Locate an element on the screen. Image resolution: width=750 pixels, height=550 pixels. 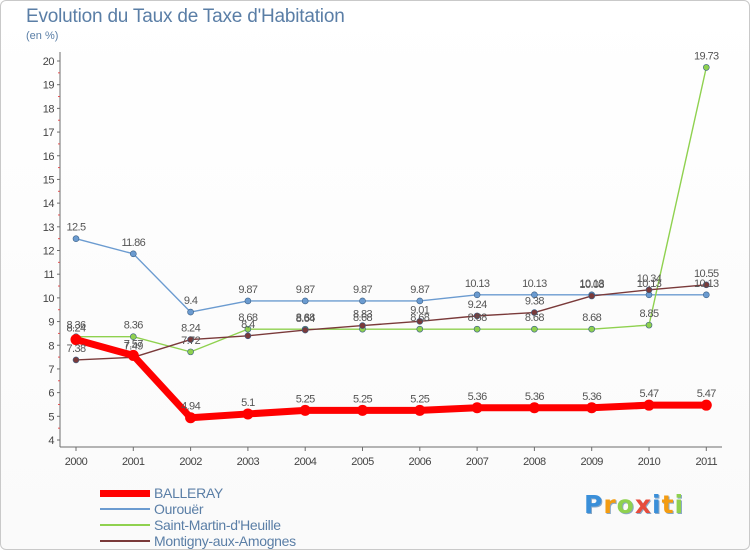
data-label: 10.34 is located at coordinates (649, 279).